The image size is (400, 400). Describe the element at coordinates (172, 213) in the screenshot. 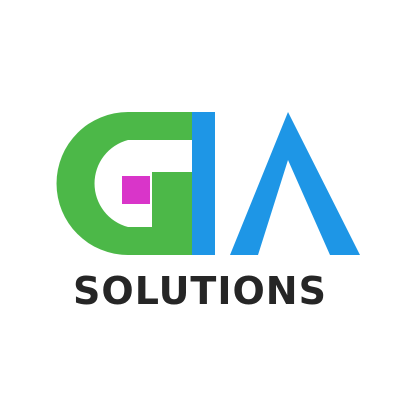

I see `letter-g-stem` at that location.